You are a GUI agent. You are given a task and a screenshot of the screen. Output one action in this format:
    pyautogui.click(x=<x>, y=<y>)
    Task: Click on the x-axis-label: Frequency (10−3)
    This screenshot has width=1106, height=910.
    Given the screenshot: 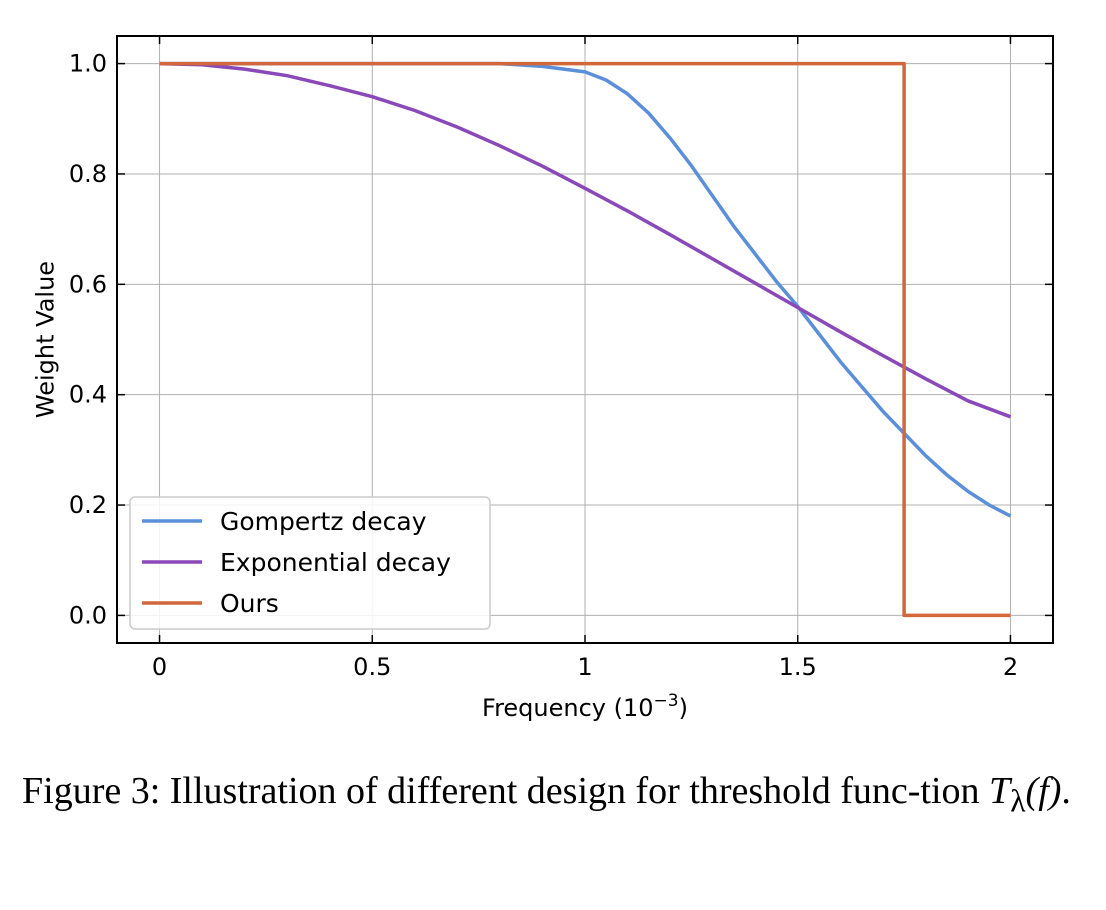 What is the action you would take?
    pyautogui.click(x=585, y=706)
    